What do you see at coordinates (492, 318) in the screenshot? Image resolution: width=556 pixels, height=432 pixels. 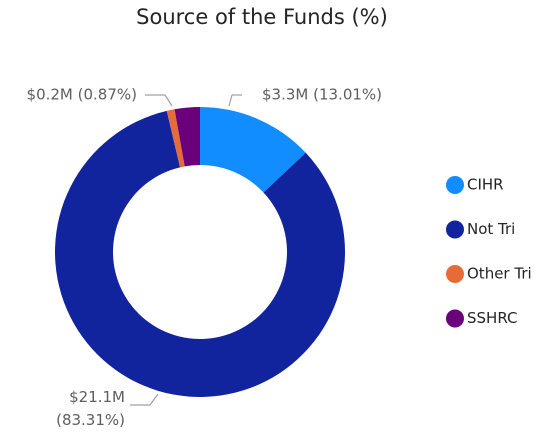 I see `legend-label: SSHRC` at bounding box center [492, 318].